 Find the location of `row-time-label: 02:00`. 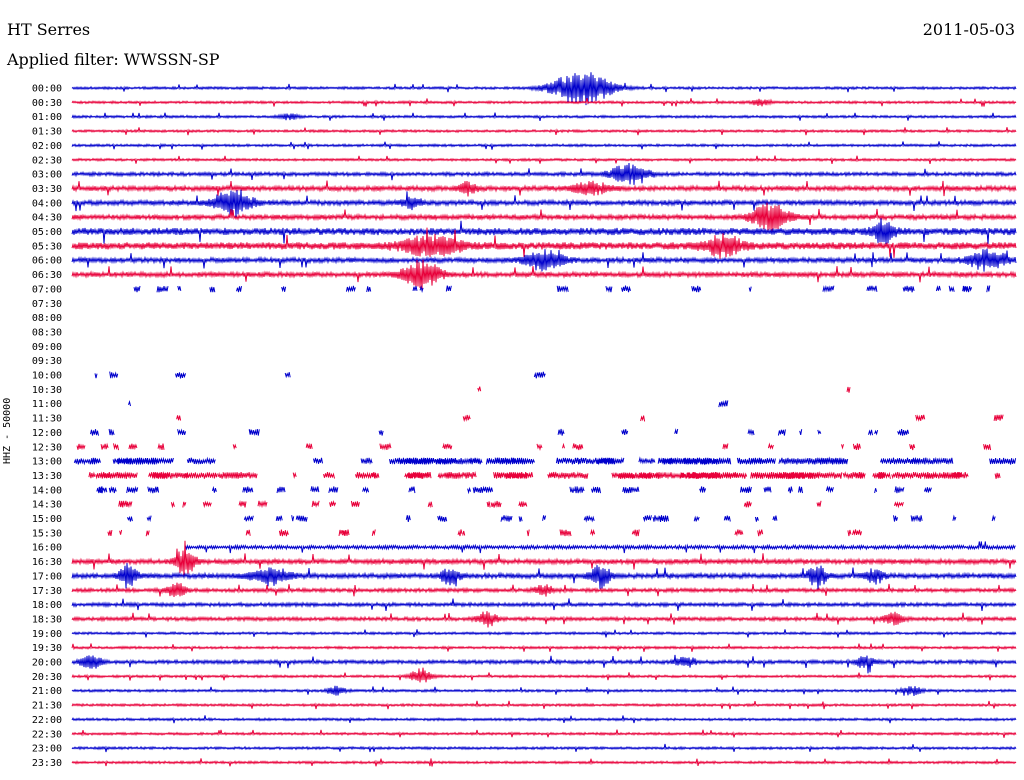

row-time-label: 02:00 is located at coordinates (47, 146).